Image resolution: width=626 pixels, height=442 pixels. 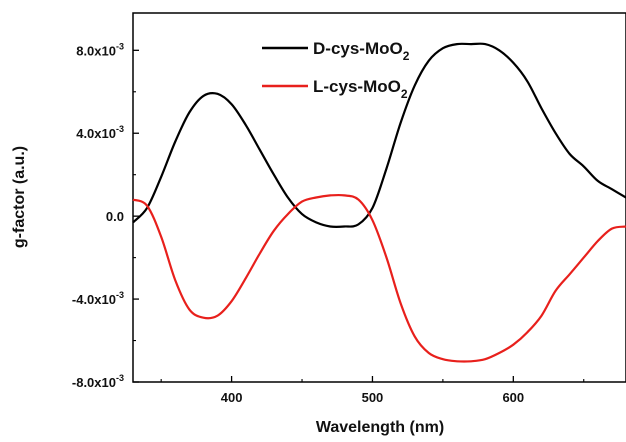 I want to click on y-axis: -8.0x10-3-4.0x10-30.04.0x10-38.0x10-3, so click(x=105, y=215).